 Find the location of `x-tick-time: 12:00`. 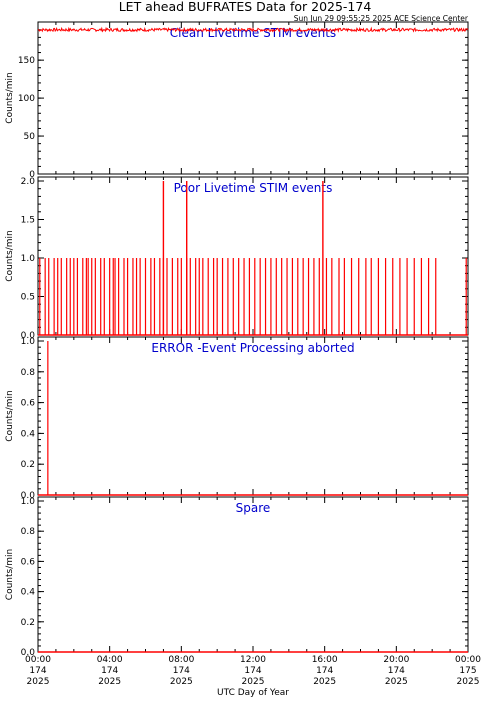

x-tick-time: 12:00 is located at coordinates (253, 660).